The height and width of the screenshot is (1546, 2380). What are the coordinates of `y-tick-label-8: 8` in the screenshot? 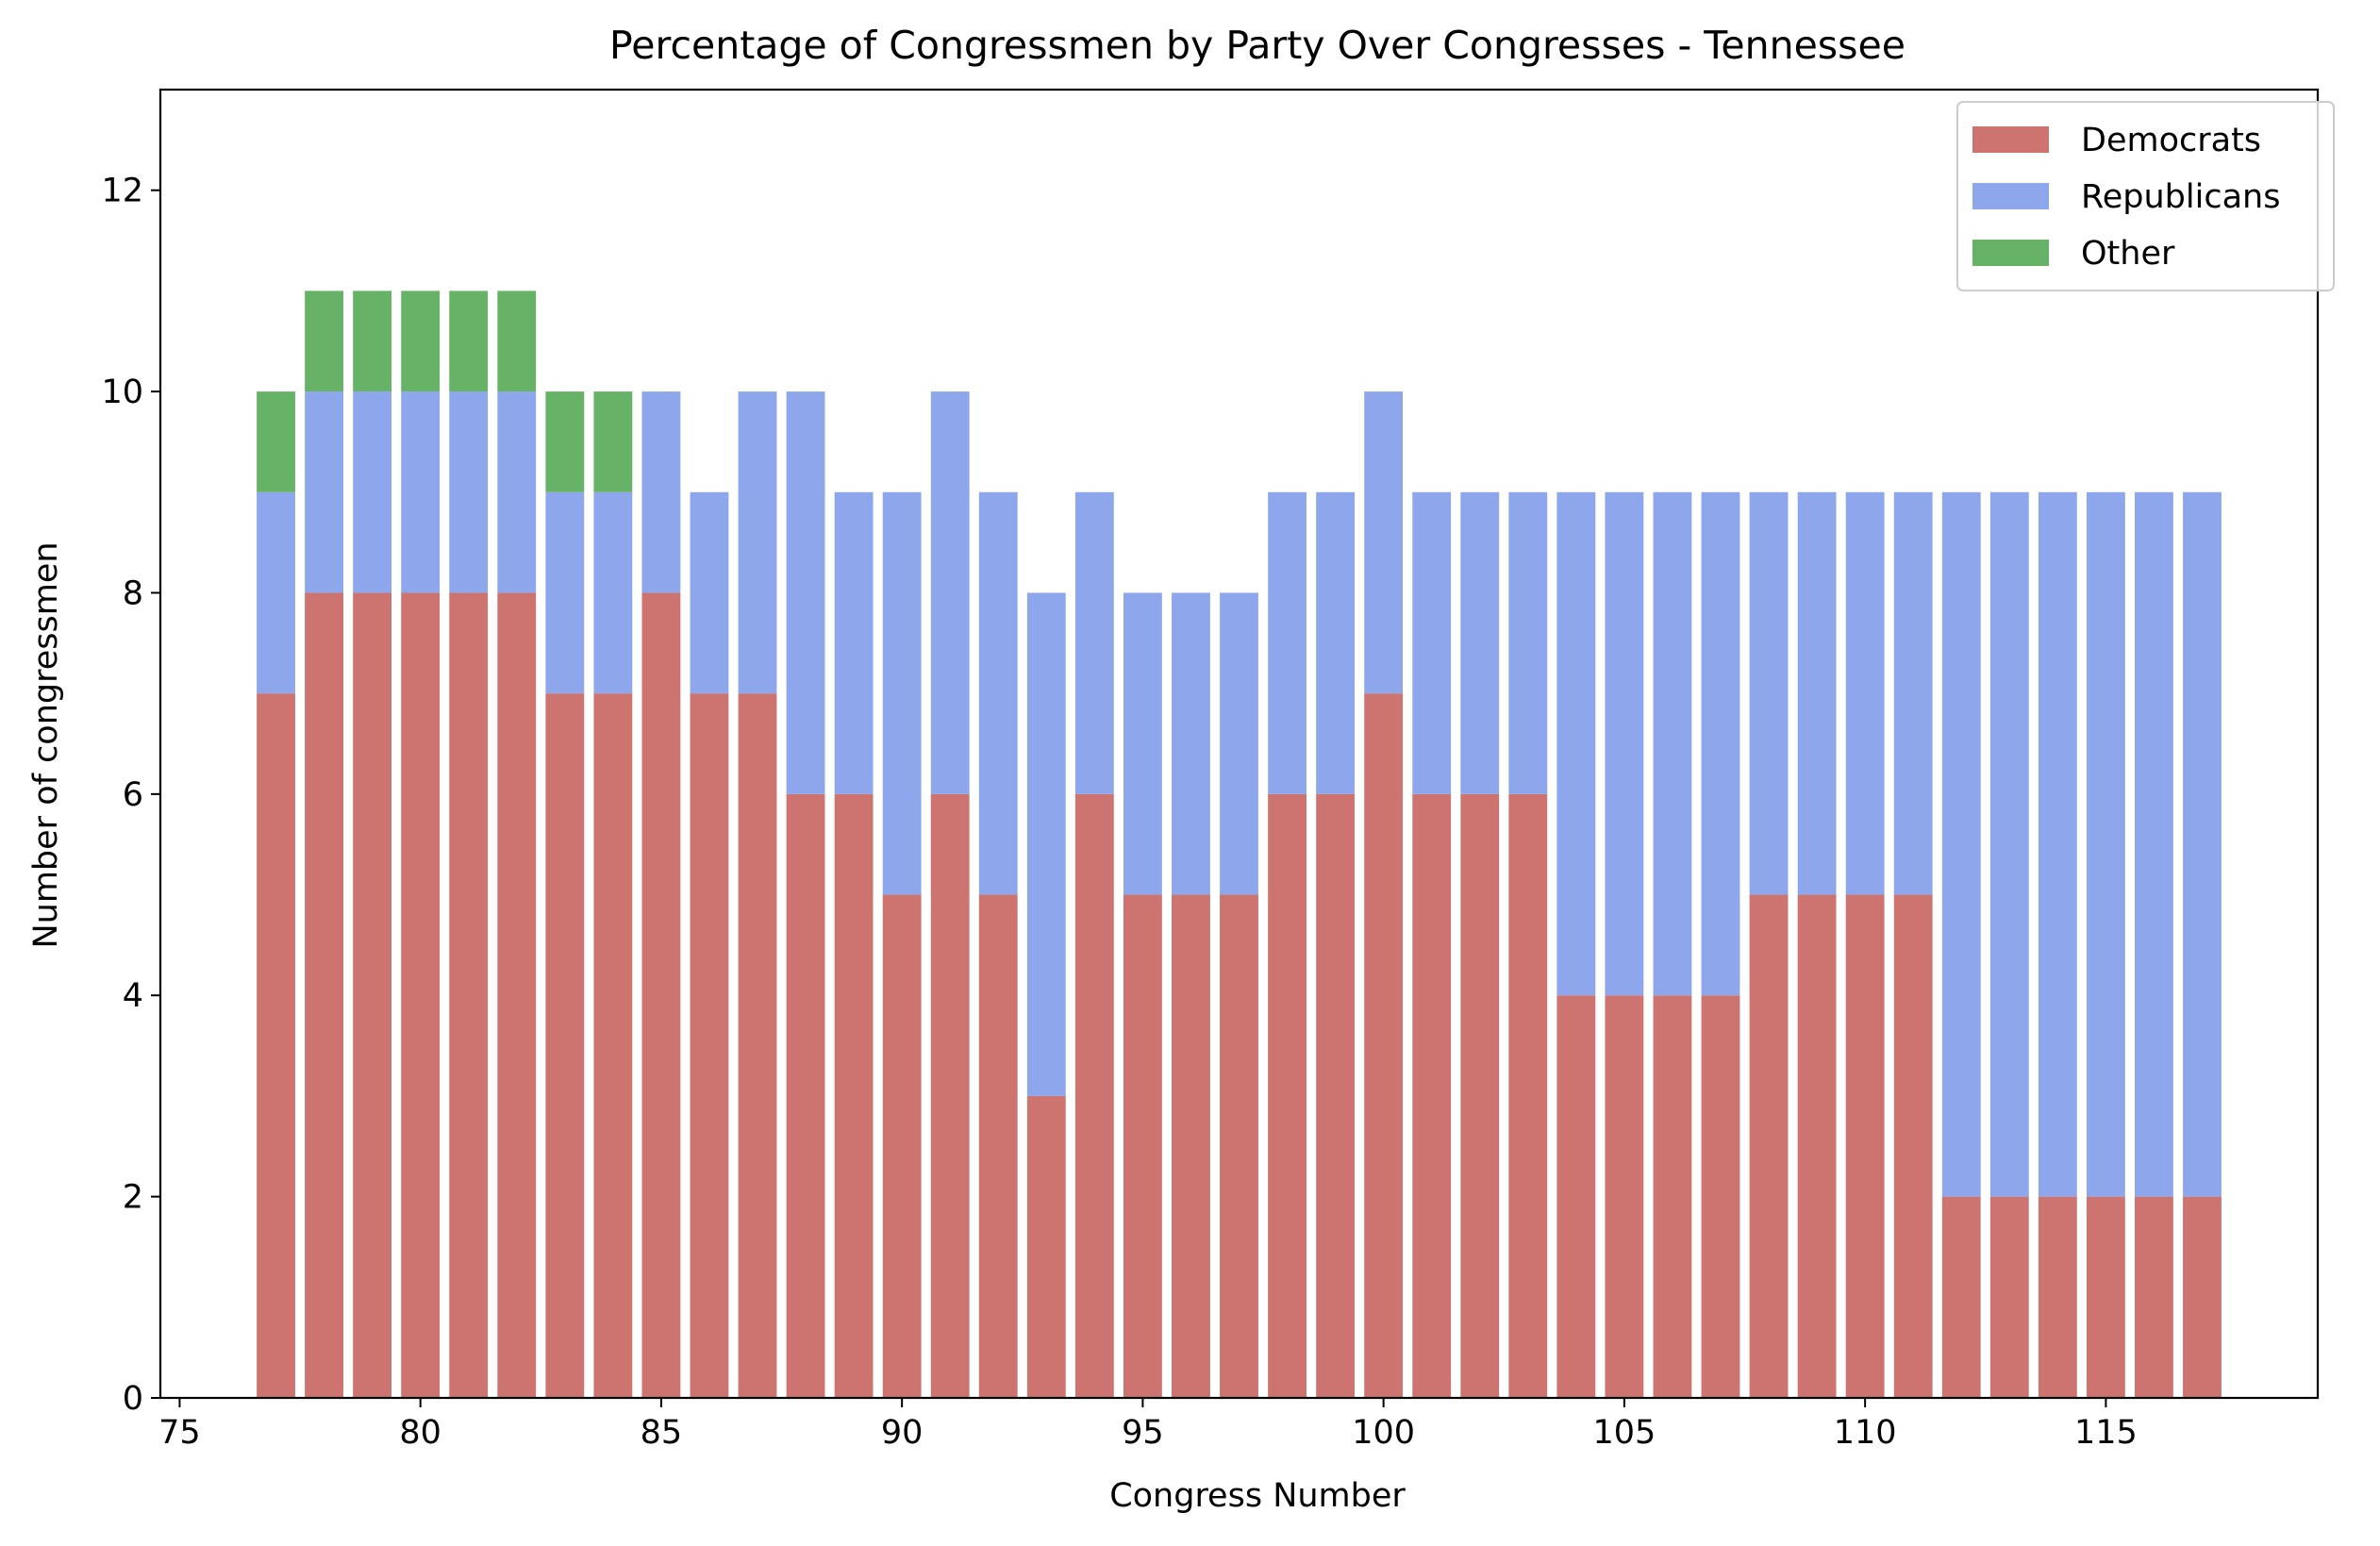 It's located at (133, 593).